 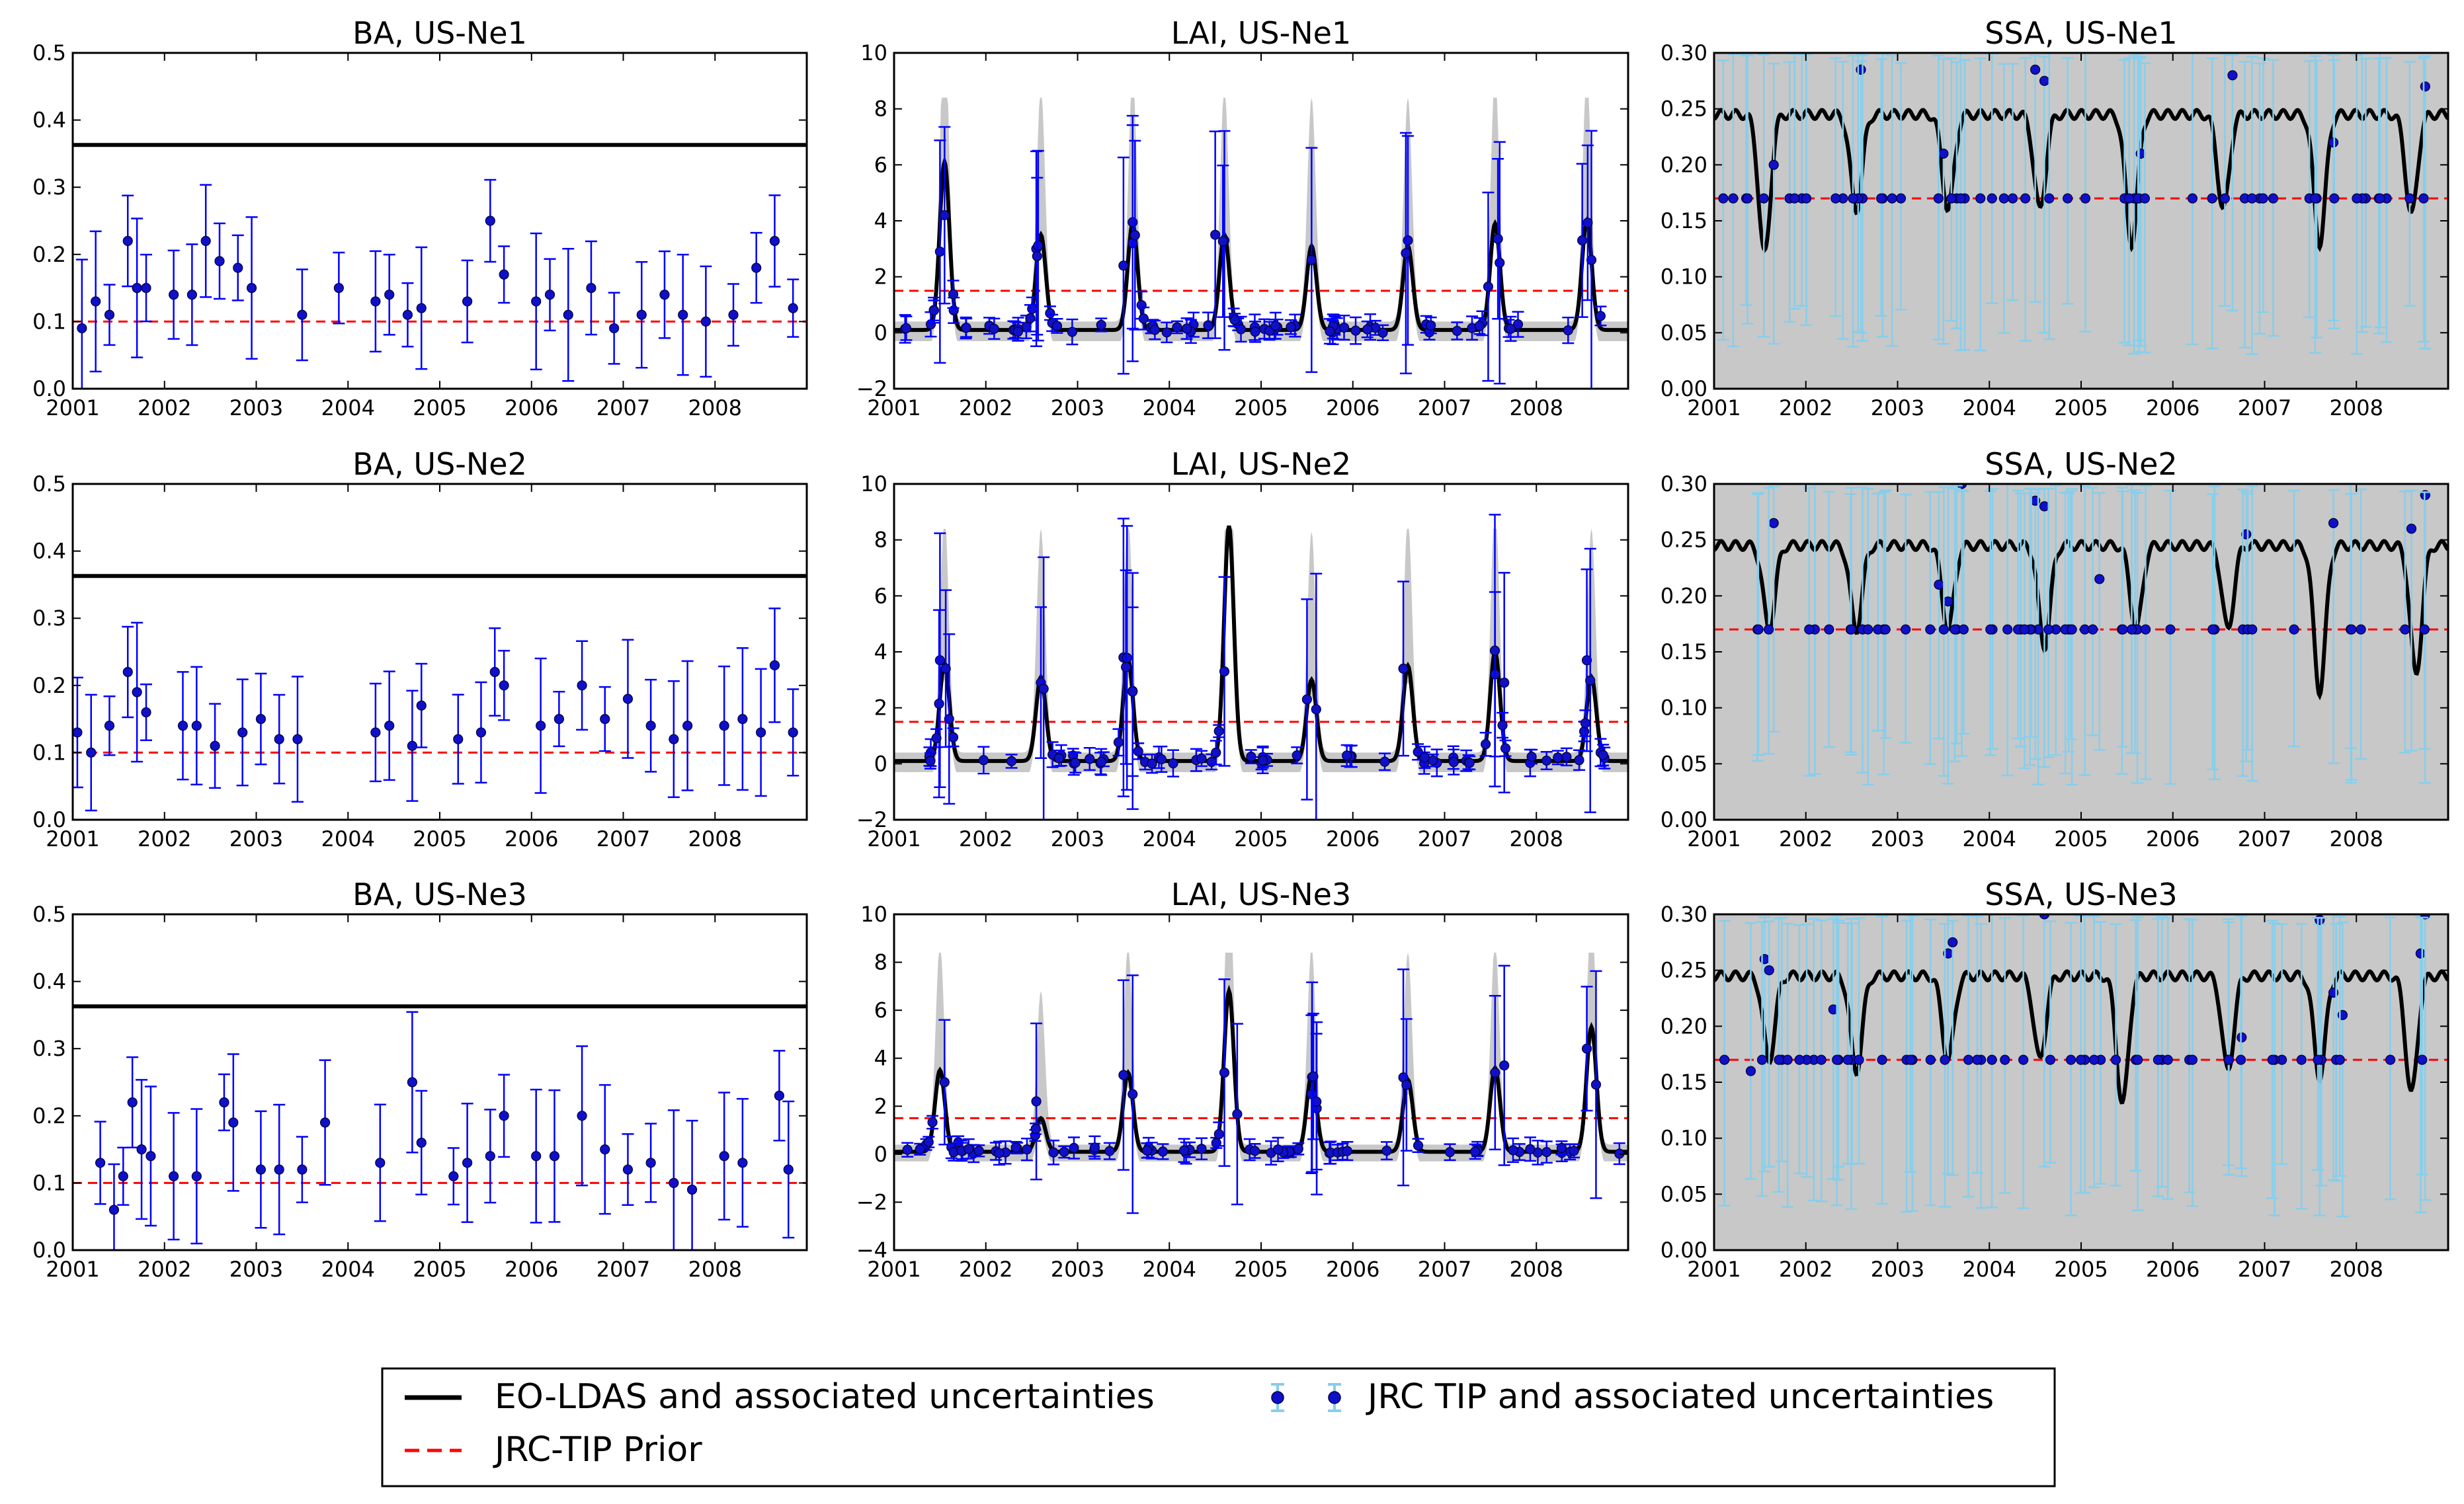 I want to click on y-tick-label: −2, so click(x=872, y=388).